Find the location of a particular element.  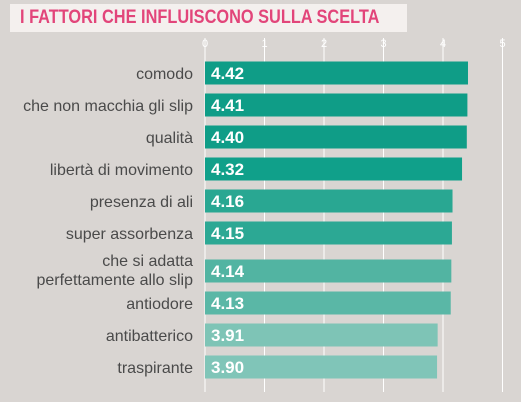

category-label: che si adatta perfettamente allo slip is located at coordinates (114, 271).